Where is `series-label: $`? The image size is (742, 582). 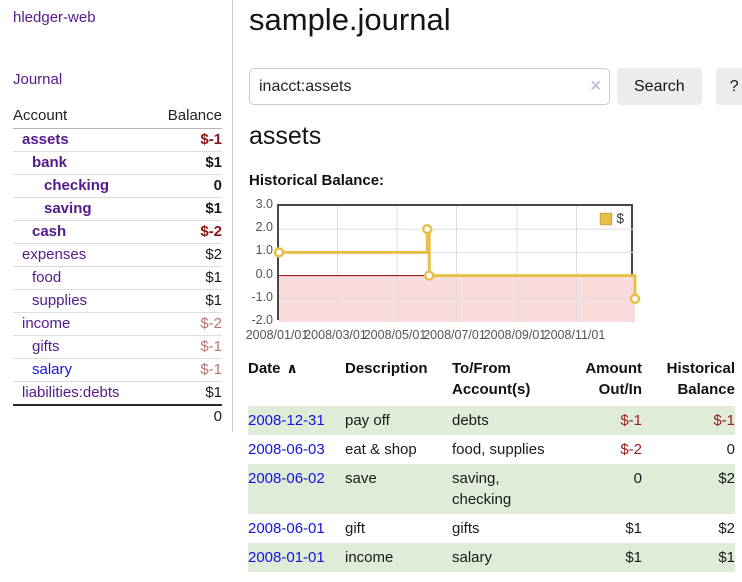 series-label: $ is located at coordinates (620, 218).